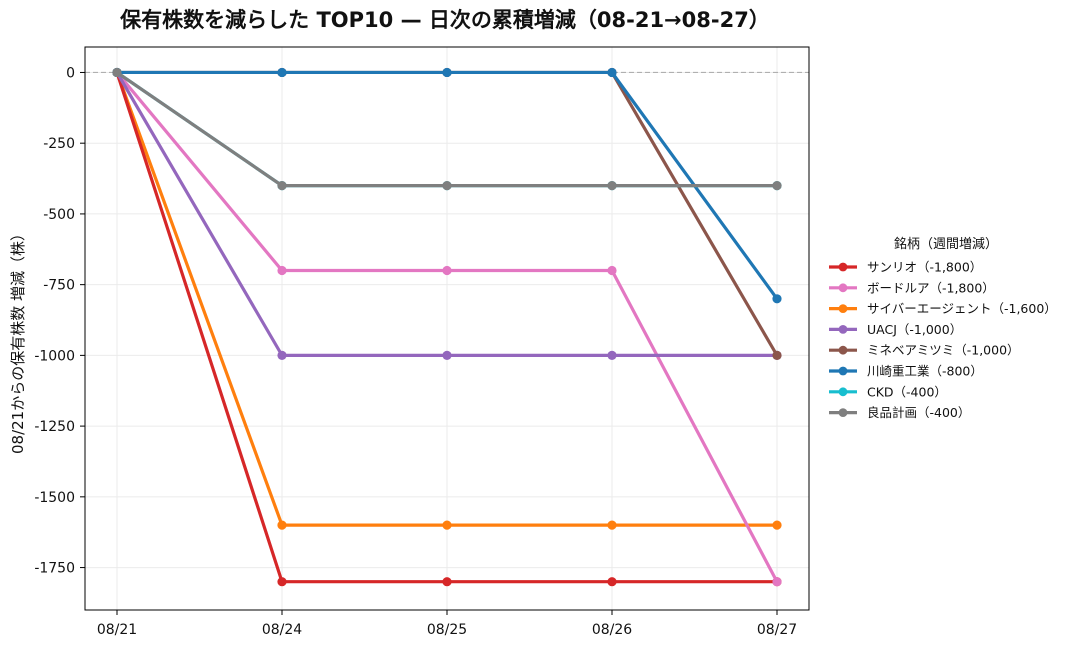 The height and width of the screenshot is (649, 1087). I want to click on legend-label: 川崎重工業（-800）, so click(925, 371).